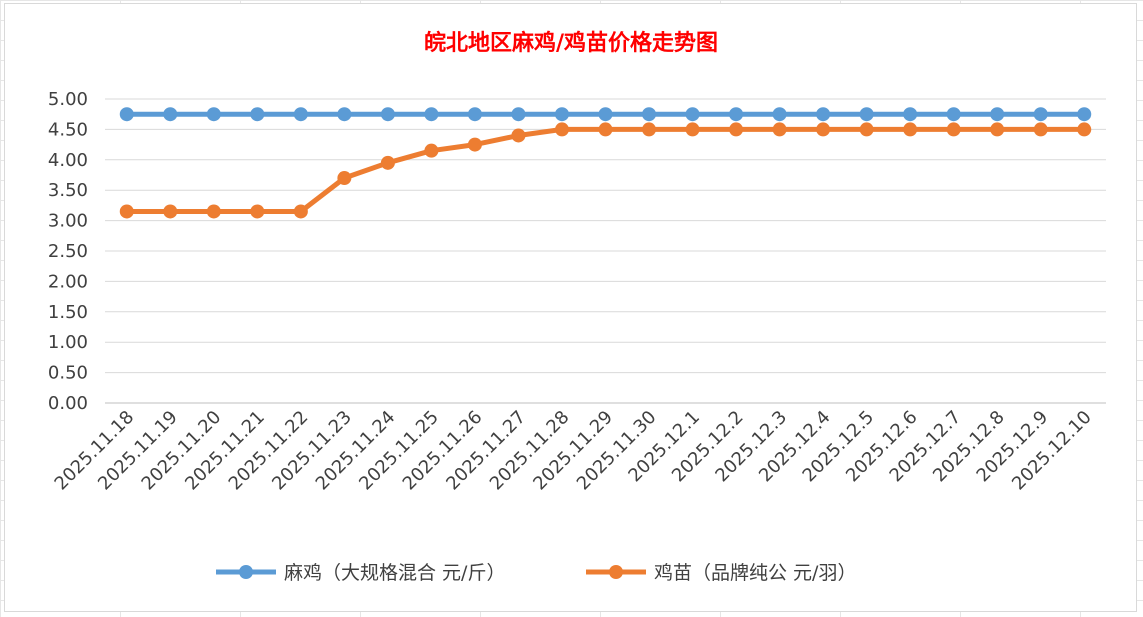 The image size is (1143, 617). I want to click on series-line, so click(605, 170).